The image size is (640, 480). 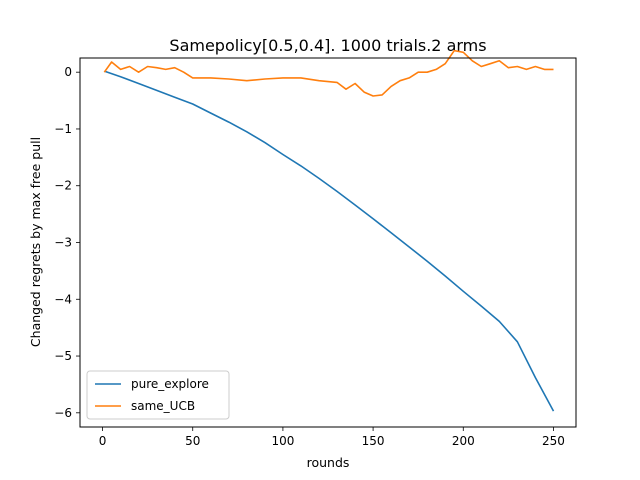 What do you see at coordinates (163, 406) in the screenshot?
I see `legend-label-same-ucb: same_UCB` at bounding box center [163, 406].